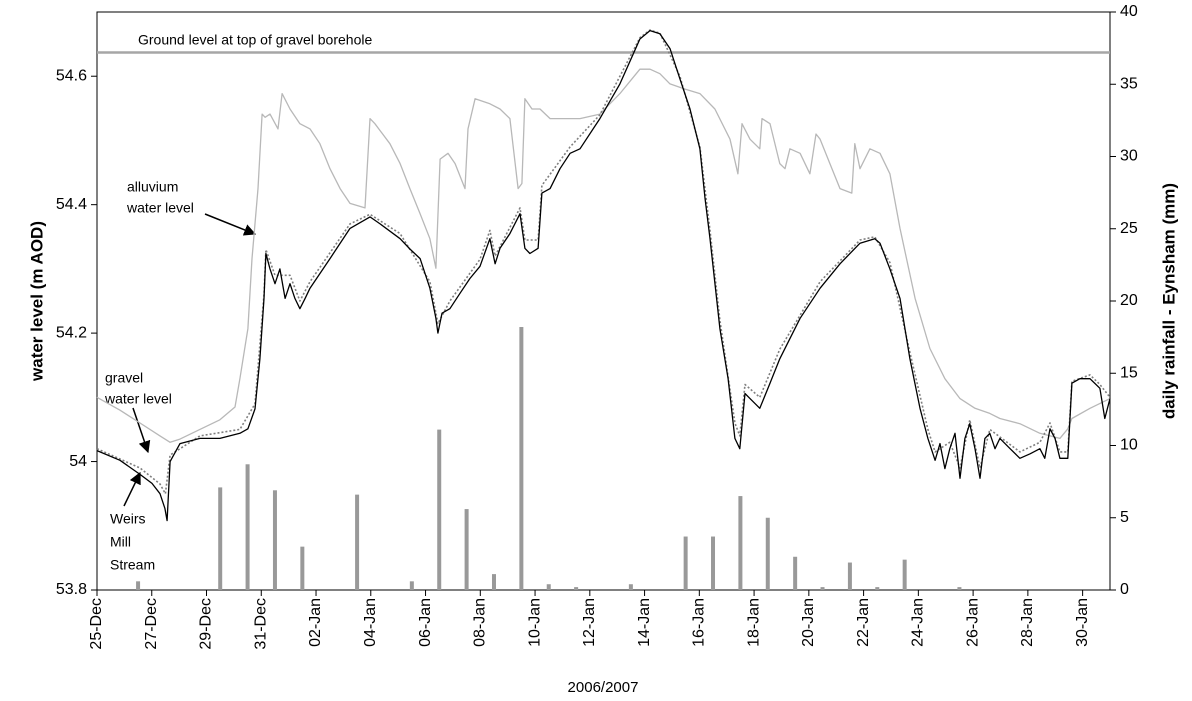 The width and height of the screenshot is (1192, 701). What do you see at coordinates (1129, 156) in the screenshot?
I see `y2-tick-label: 30` at bounding box center [1129, 156].